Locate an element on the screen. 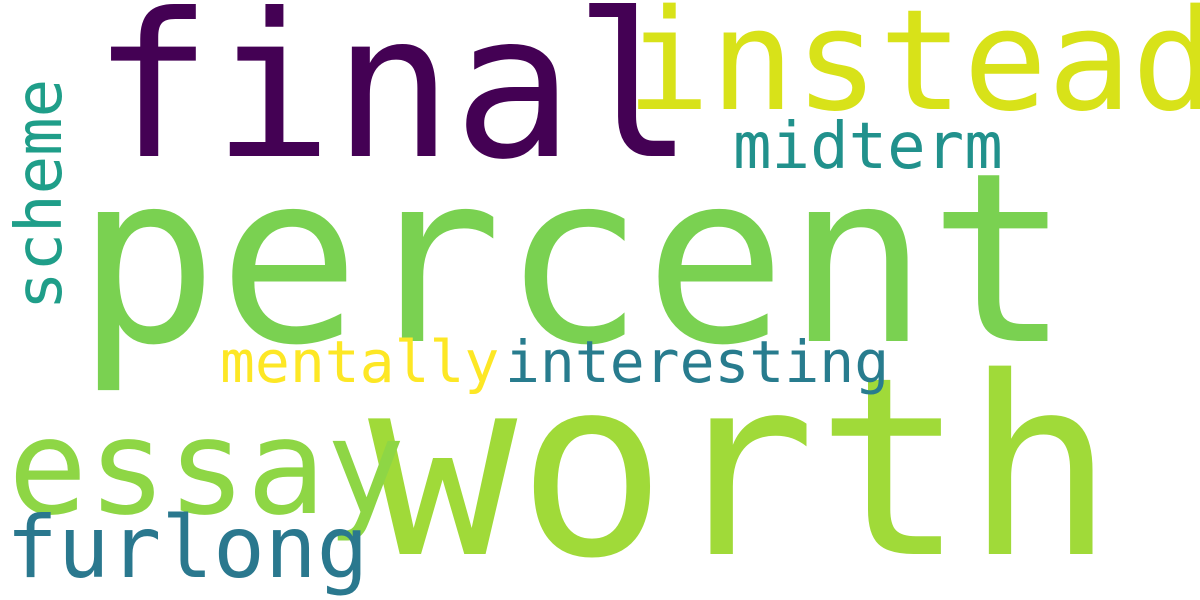 This screenshot has width=1200, height=600. word-mentally: mentally is located at coordinates (360, 362).